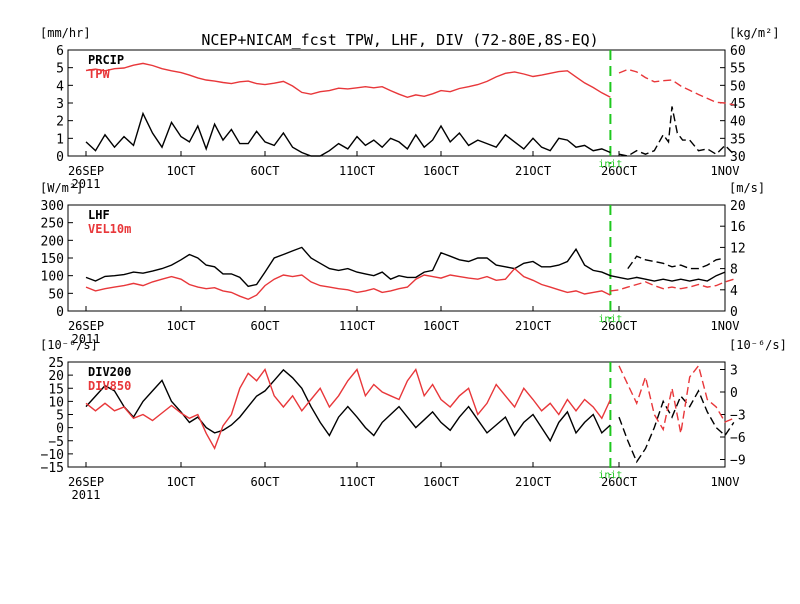  What do you see at coordinates (106, 60) in the screenshot?
I see `legend-prcip: PRCIP` at bounding box center [106, 60].